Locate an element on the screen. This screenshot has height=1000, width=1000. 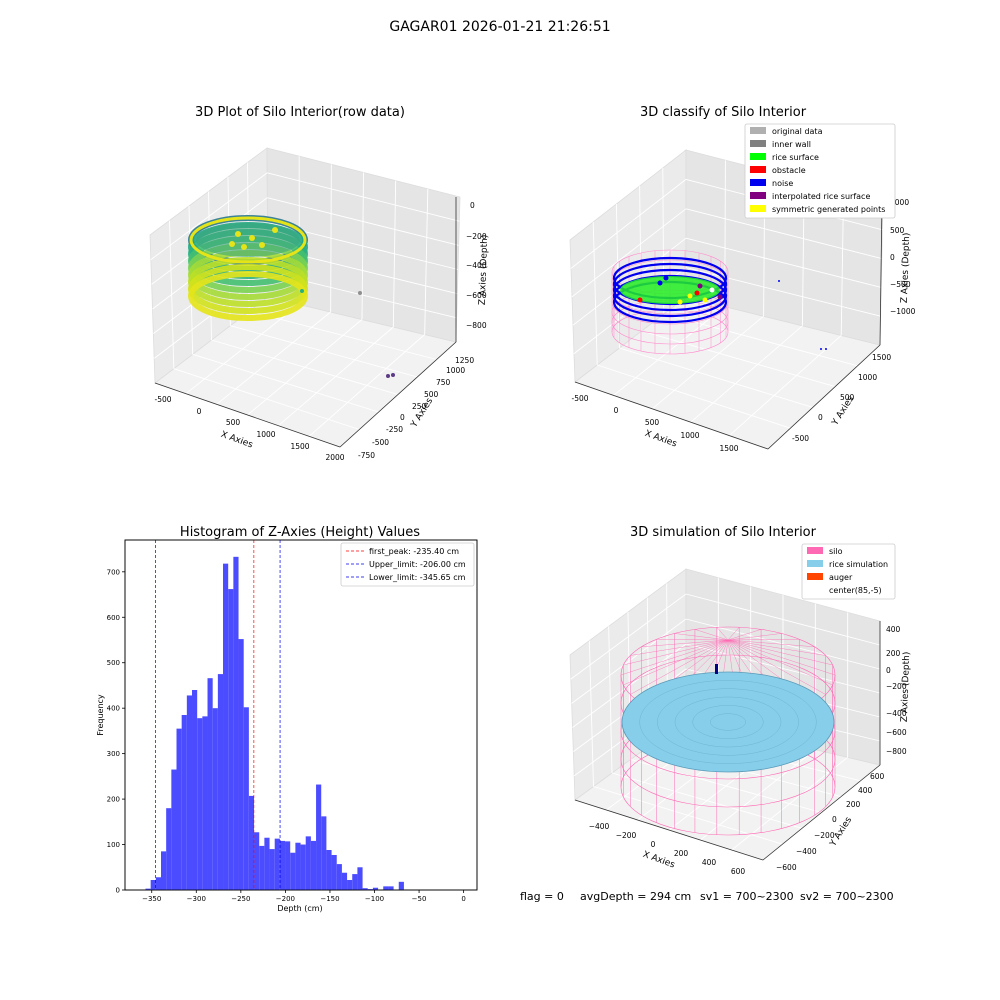
figure-title: GAGAR01 2026-01-21 21:26:51 is located at coordinates (499, 27).